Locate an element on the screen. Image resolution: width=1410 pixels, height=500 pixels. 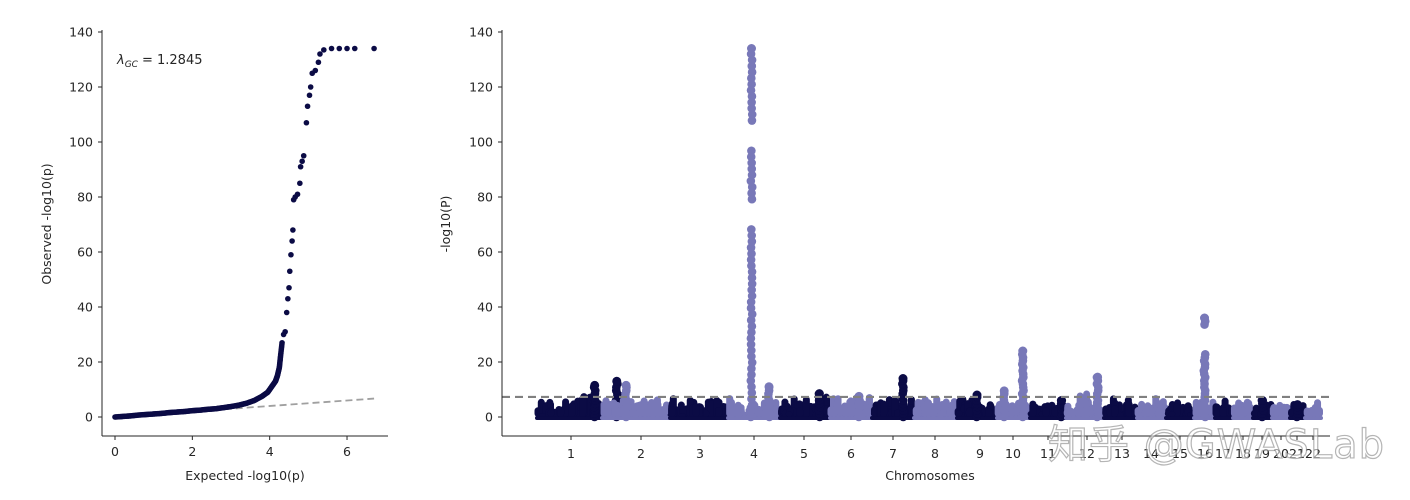
manhattan-y-tick-label: 20 is located at coordinates (485, 362).